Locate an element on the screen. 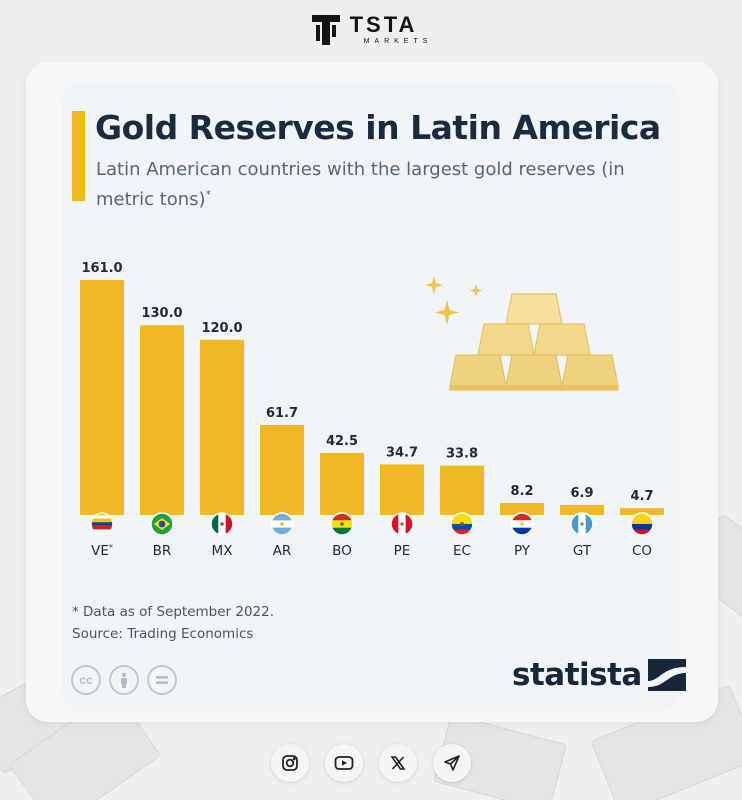  category-label: BO is located at coordinates (342, 551).